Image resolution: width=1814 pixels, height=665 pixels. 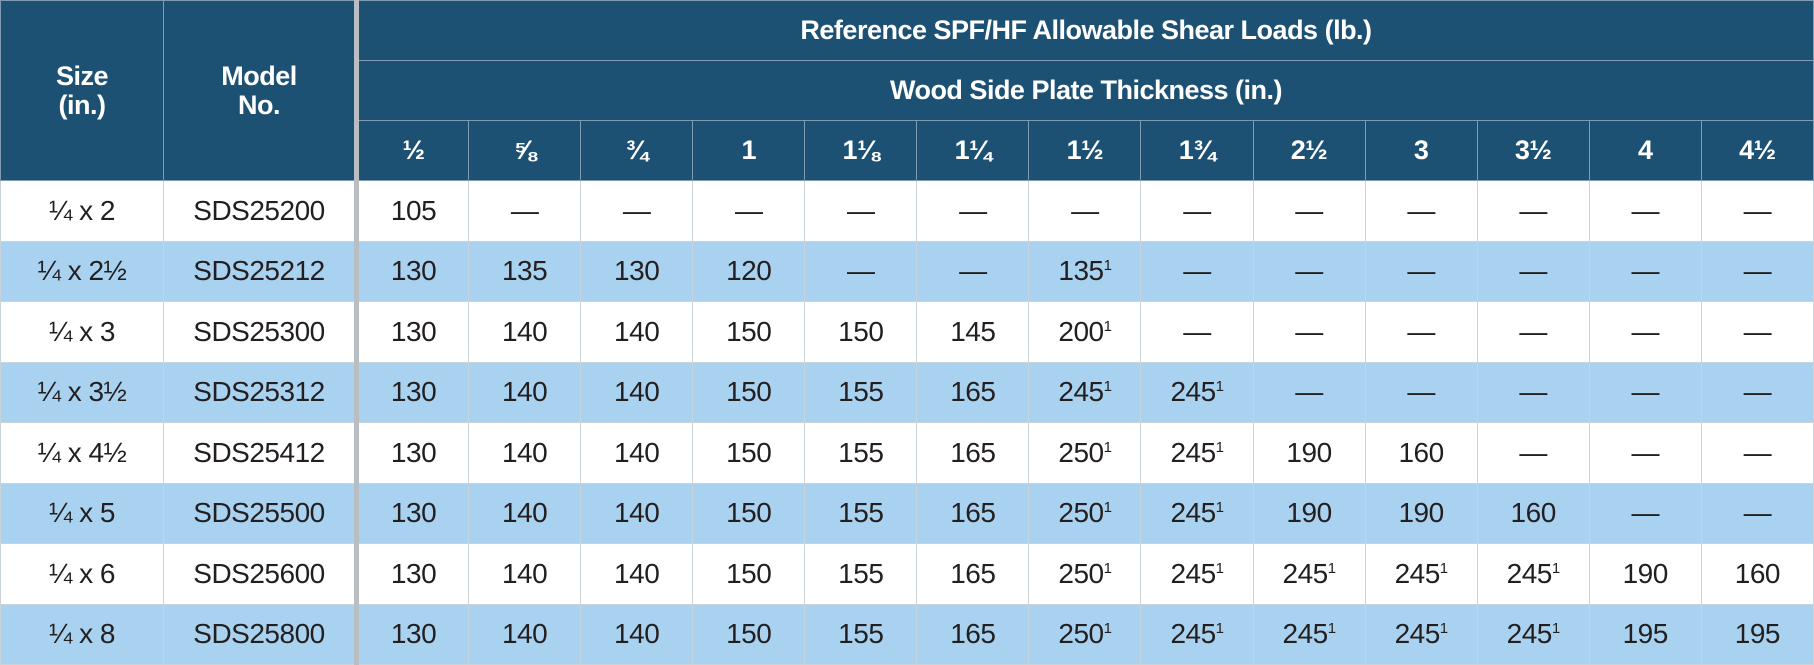 What do you see at coordinates (1645, 150) in the screenshot?
I see `thickness-header: 4` at bounding box center [1645, 150].